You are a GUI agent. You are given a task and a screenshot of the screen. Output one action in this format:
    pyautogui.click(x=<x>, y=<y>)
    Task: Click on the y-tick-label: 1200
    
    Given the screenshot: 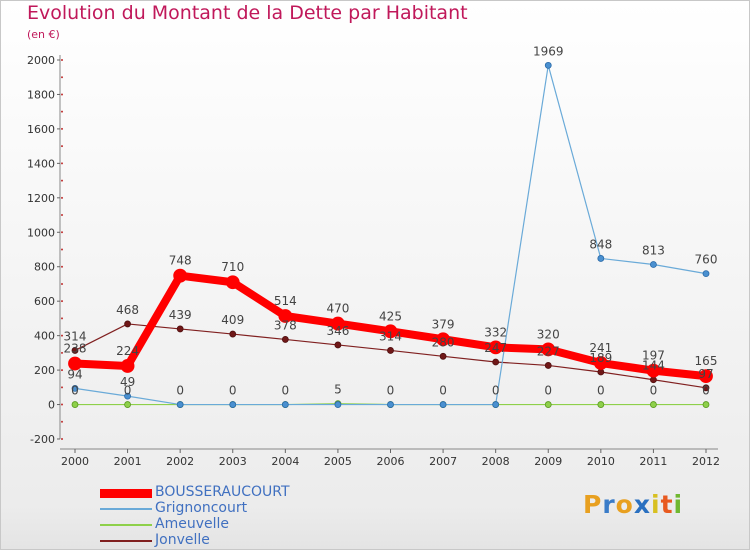 What is the action you would take?
    pyautogui.click(x=41, y=198)
    